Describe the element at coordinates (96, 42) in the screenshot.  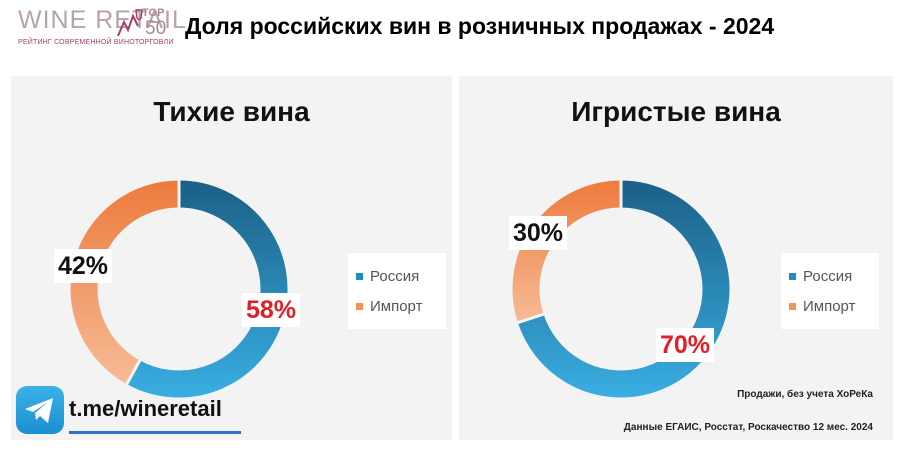
I see `logo-subtitle: РЕЙТИНГ СОВРЕМЕННОЙ ВИНОТОРГОВЛИ` at that location.